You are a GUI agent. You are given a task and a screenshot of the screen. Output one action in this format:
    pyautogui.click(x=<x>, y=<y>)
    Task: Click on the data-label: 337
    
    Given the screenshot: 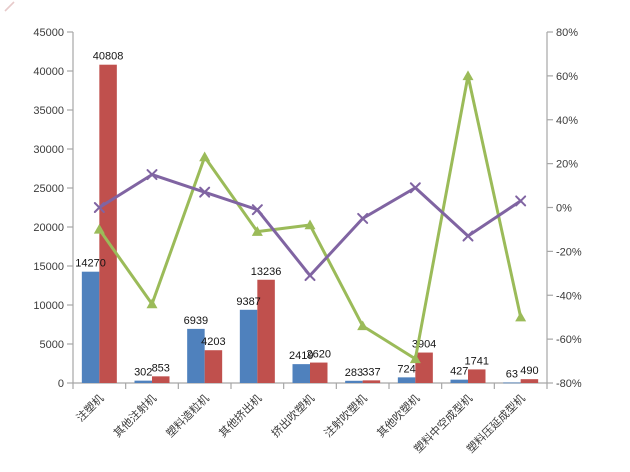 What is the action you would take?
    pyautogui.click(x=371, y=372)
    